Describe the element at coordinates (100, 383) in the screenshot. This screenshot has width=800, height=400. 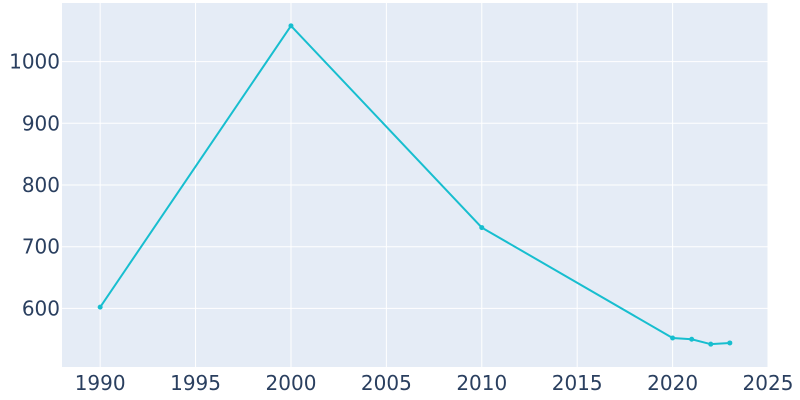
I see `x-tick-label: 1990` at that location.